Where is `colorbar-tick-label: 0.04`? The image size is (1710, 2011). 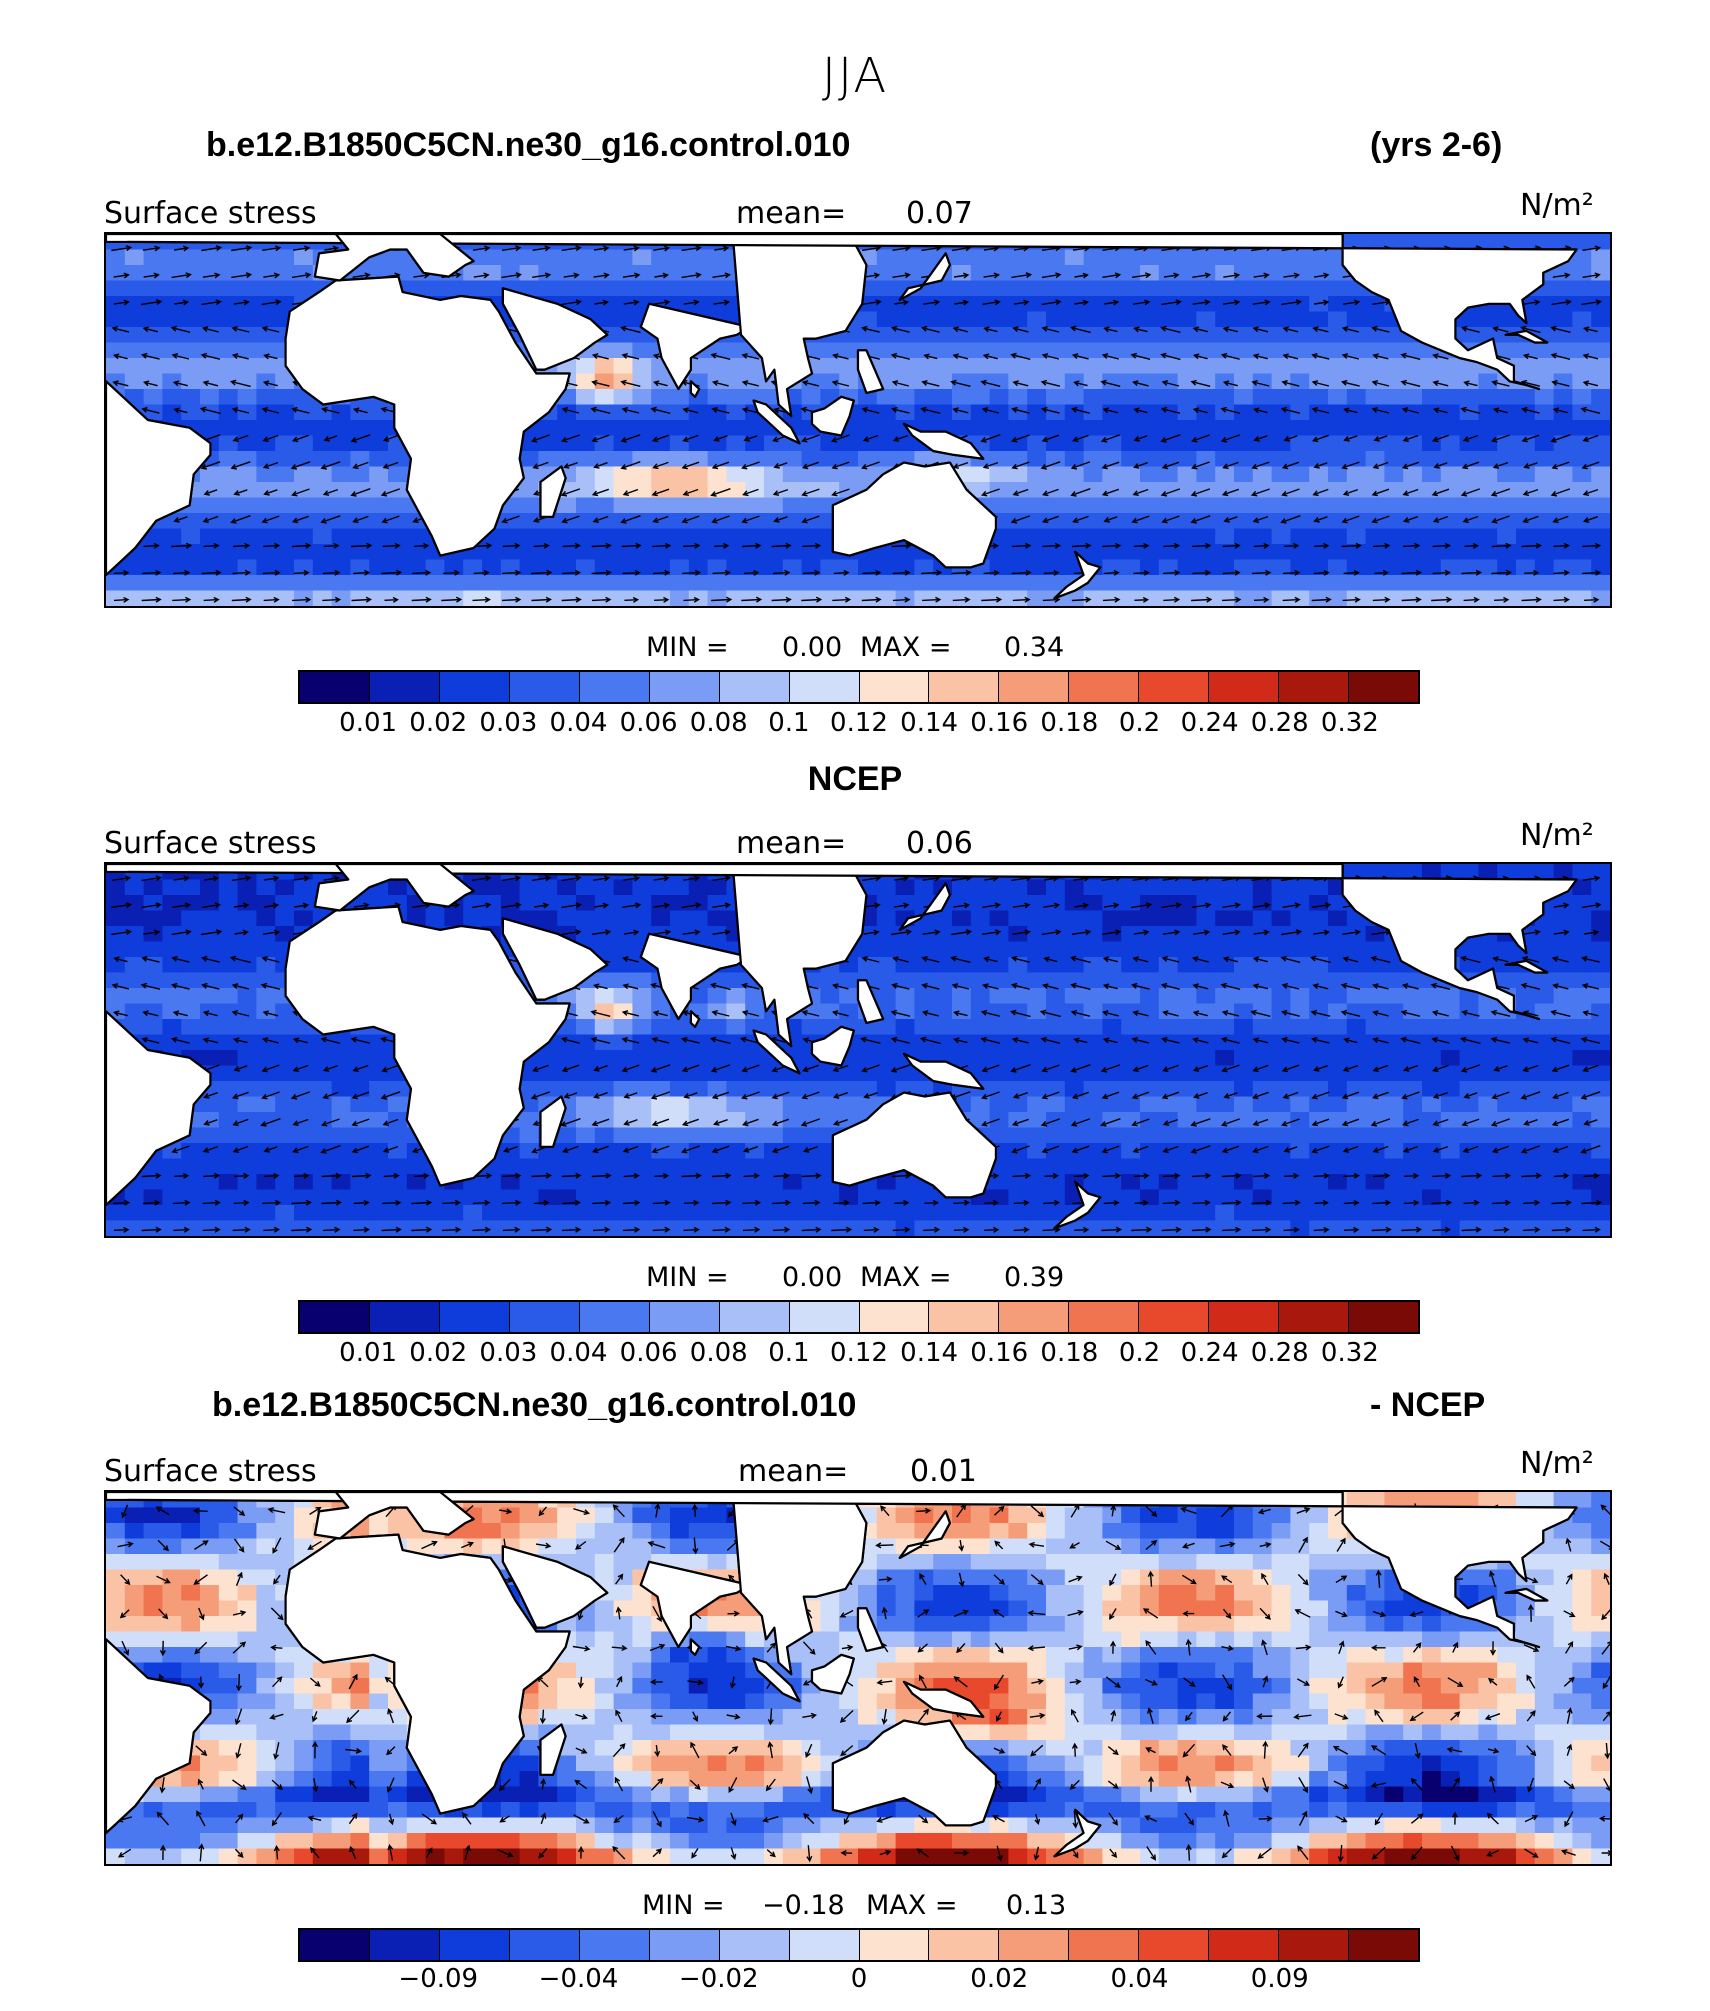
colorbar-tick-label: 0.04 is located at coordinates (1139, 1979).